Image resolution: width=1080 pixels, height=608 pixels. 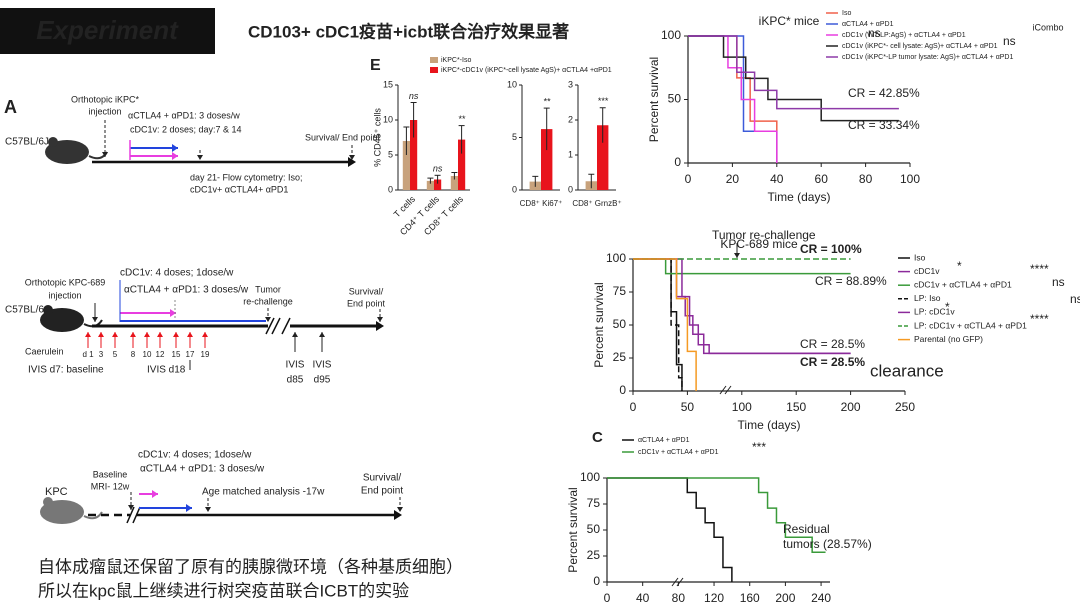 I want to click on treatment: αCTLA4 + αPD1: 3 doses/w, so click(x=184, y=115).